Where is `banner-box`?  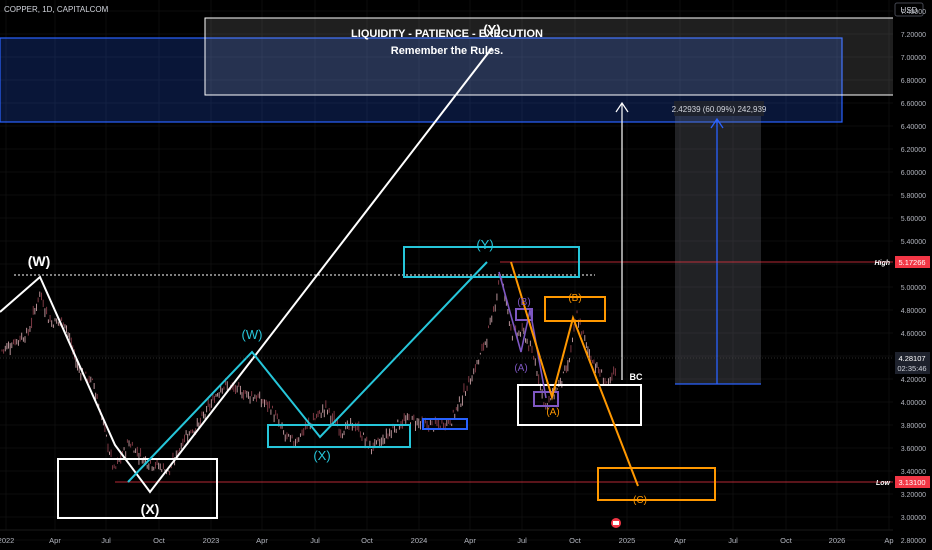 banner-box is located at coordinates (548, 56).